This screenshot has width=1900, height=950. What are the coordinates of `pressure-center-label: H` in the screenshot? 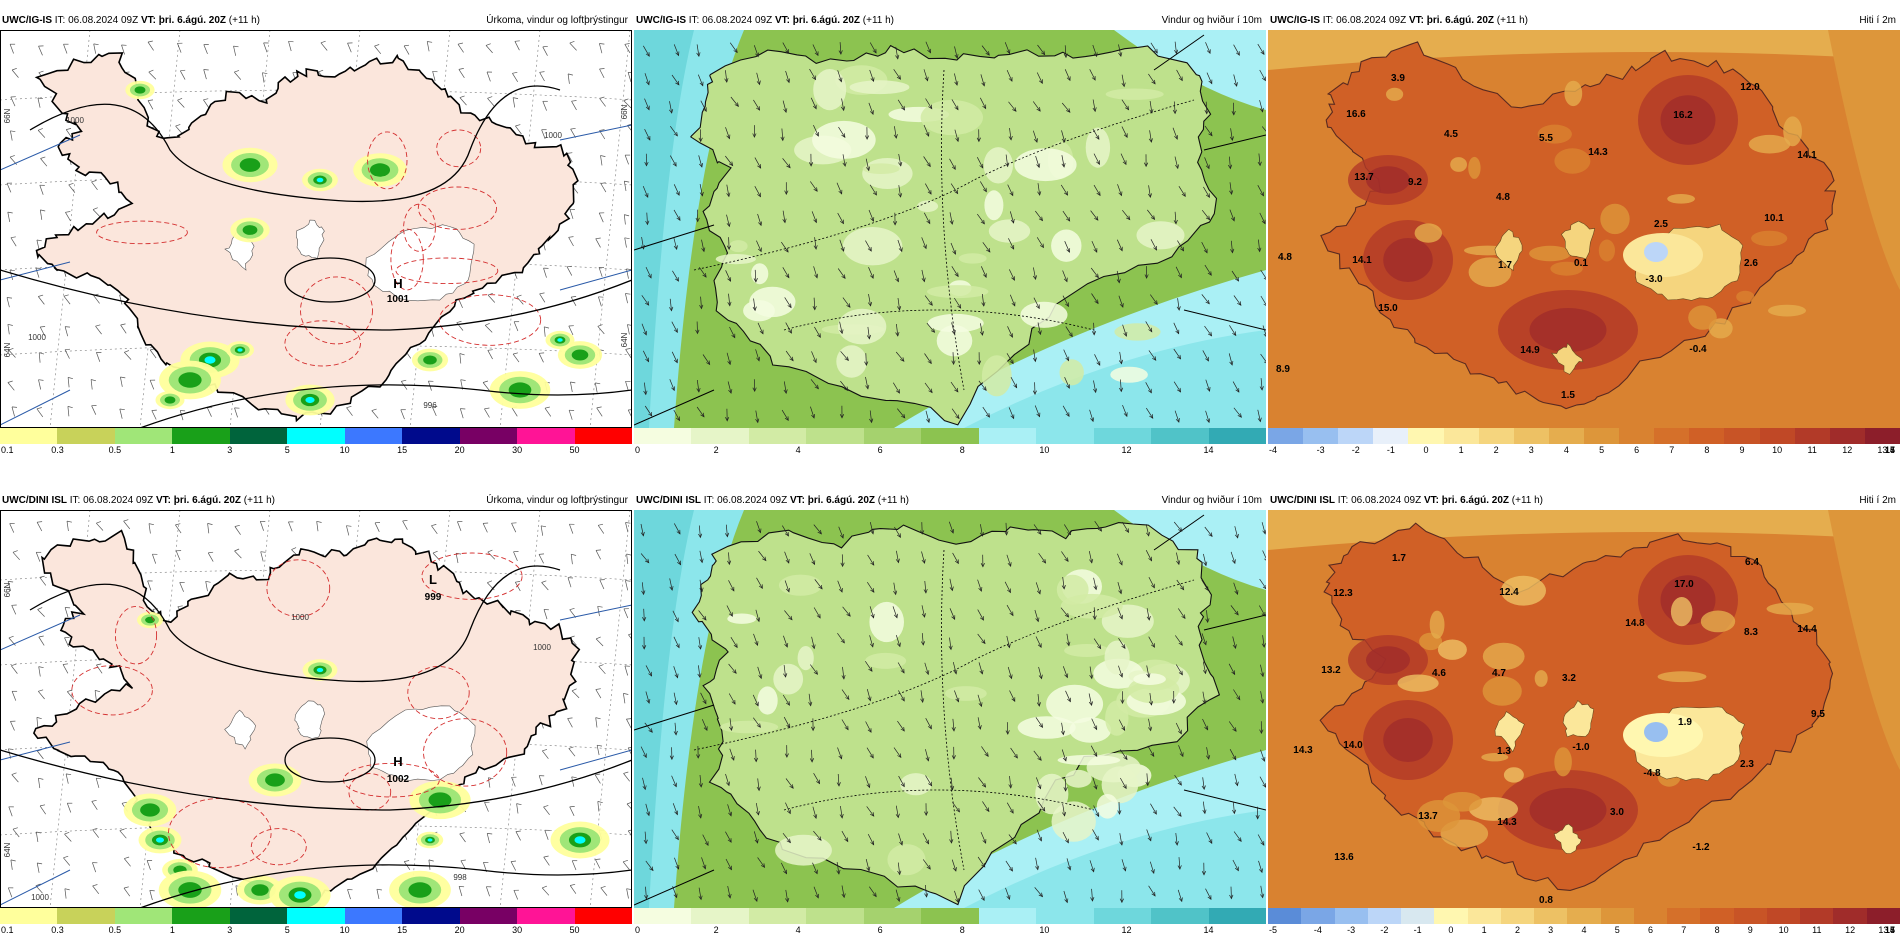 It's located at (397, 761).